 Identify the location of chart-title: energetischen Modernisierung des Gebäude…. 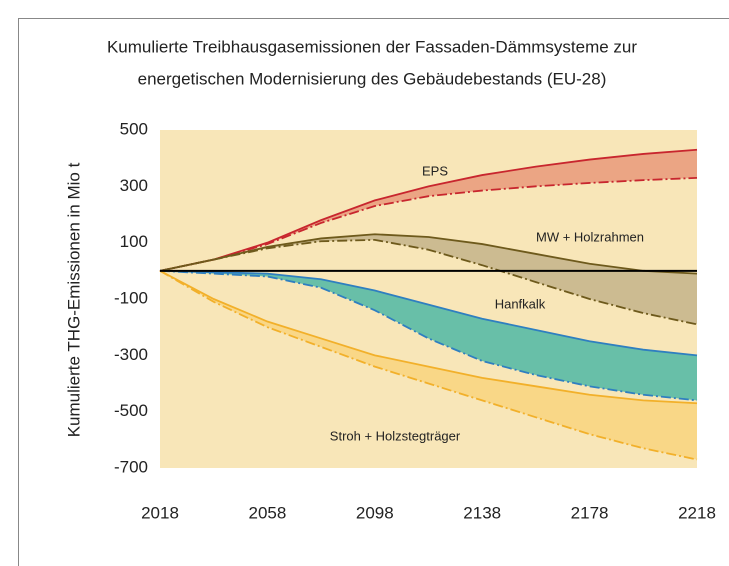
(372, 78).